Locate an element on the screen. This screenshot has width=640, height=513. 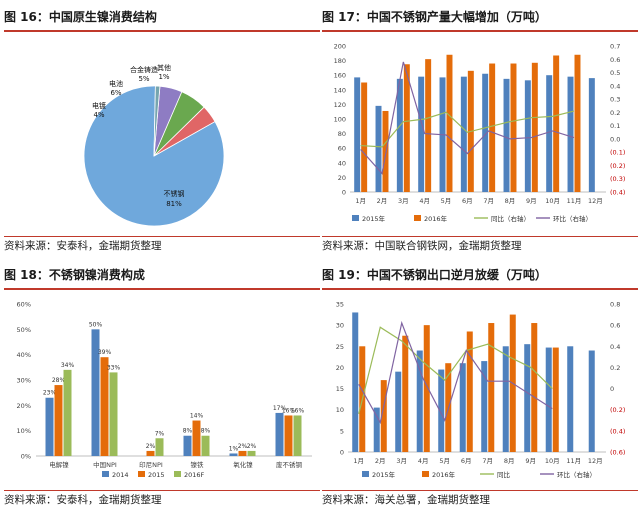
y2-tick-label: 0.6 is located at coordinates (615, 326).